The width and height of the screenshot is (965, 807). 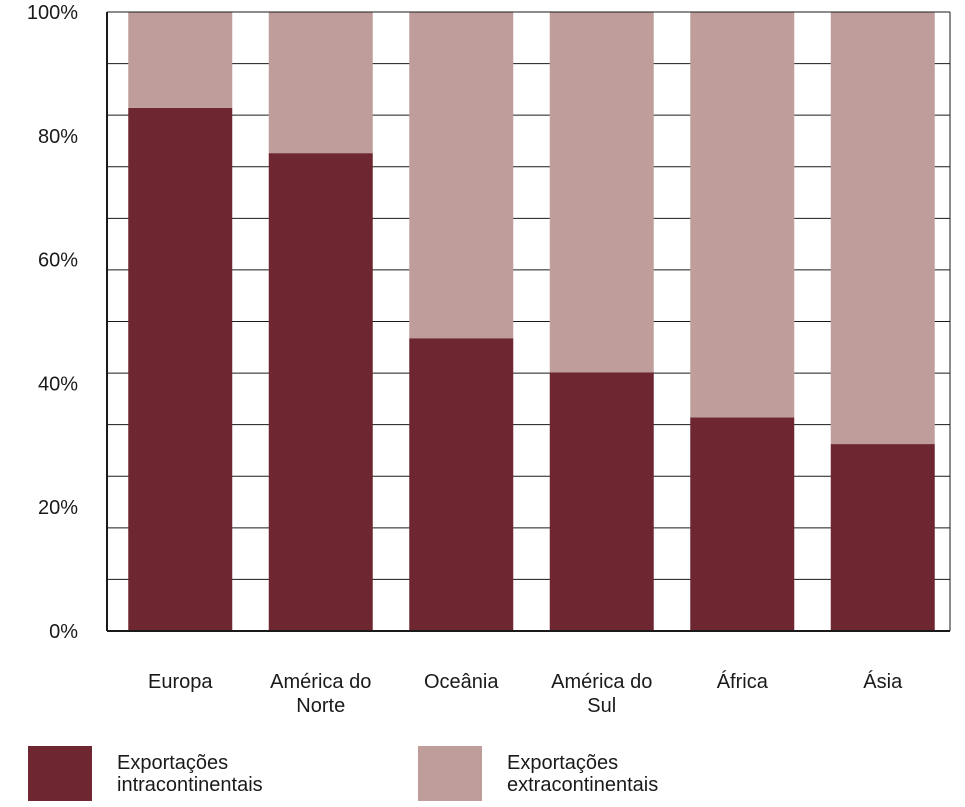 I want to click on y-tick-label: 20%, so click(x=58, y=508).